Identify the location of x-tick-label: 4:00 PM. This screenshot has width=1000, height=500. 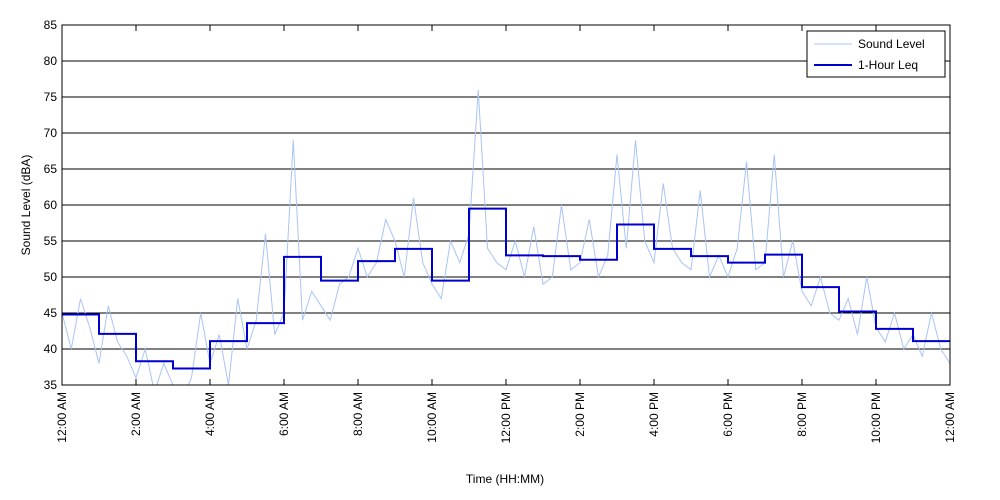
(654, 414).